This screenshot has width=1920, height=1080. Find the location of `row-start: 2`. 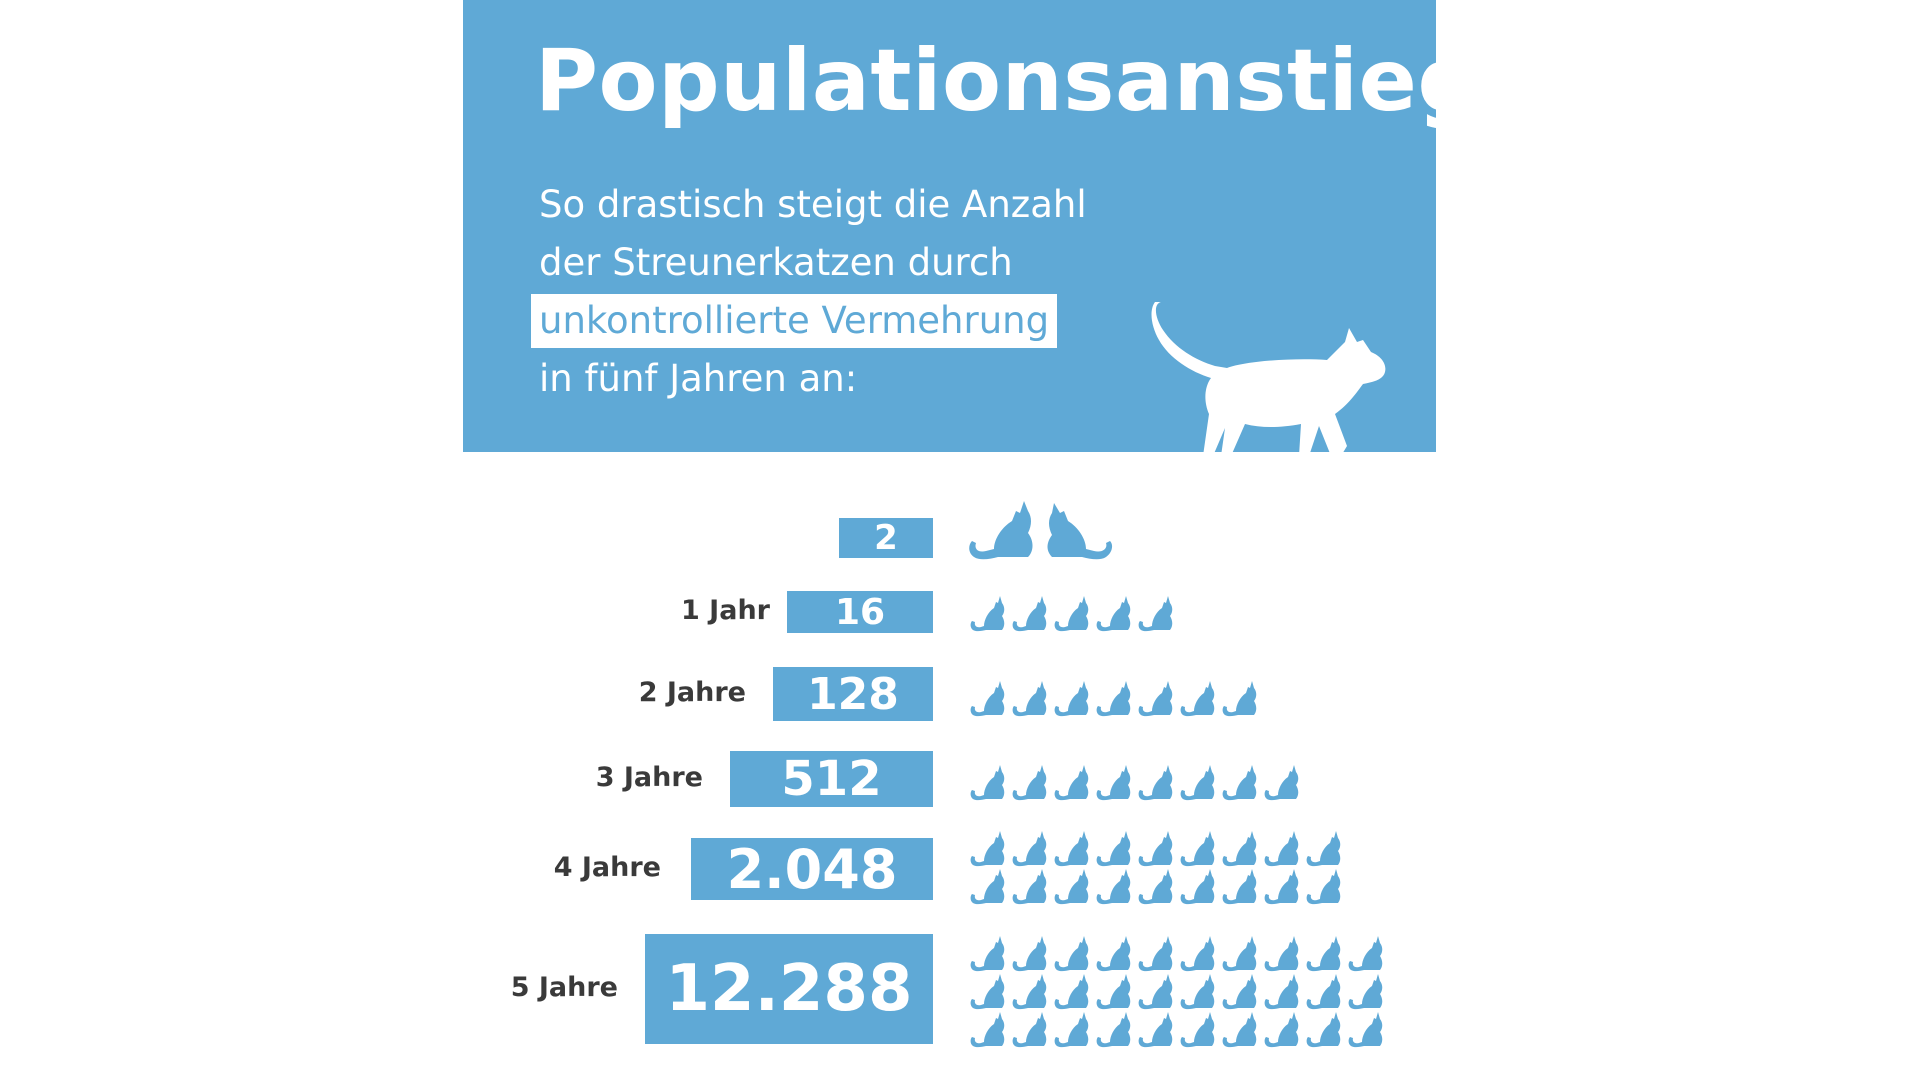

row-start: 2 is located at coordinates (960, 530).